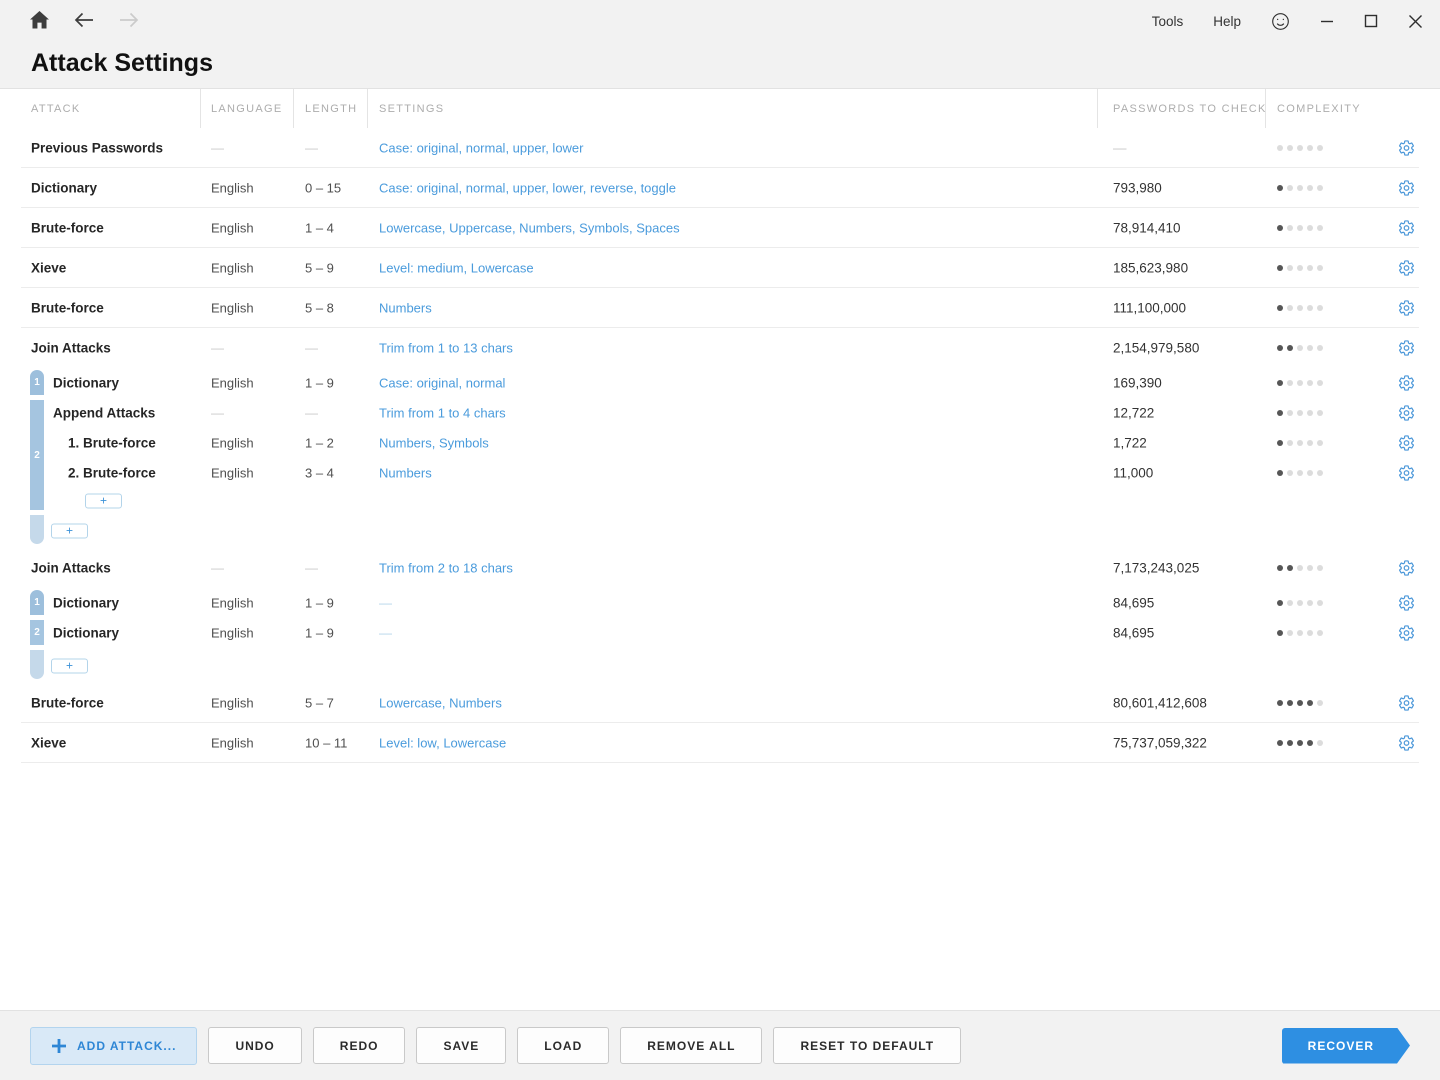 The height and width of the screenshot is (1080, 1440). What do you see at coordinates (456, 268) in the screenshot?
I see `settings-link: Level: medium, Lowercase` at bounding box center [456, 268].